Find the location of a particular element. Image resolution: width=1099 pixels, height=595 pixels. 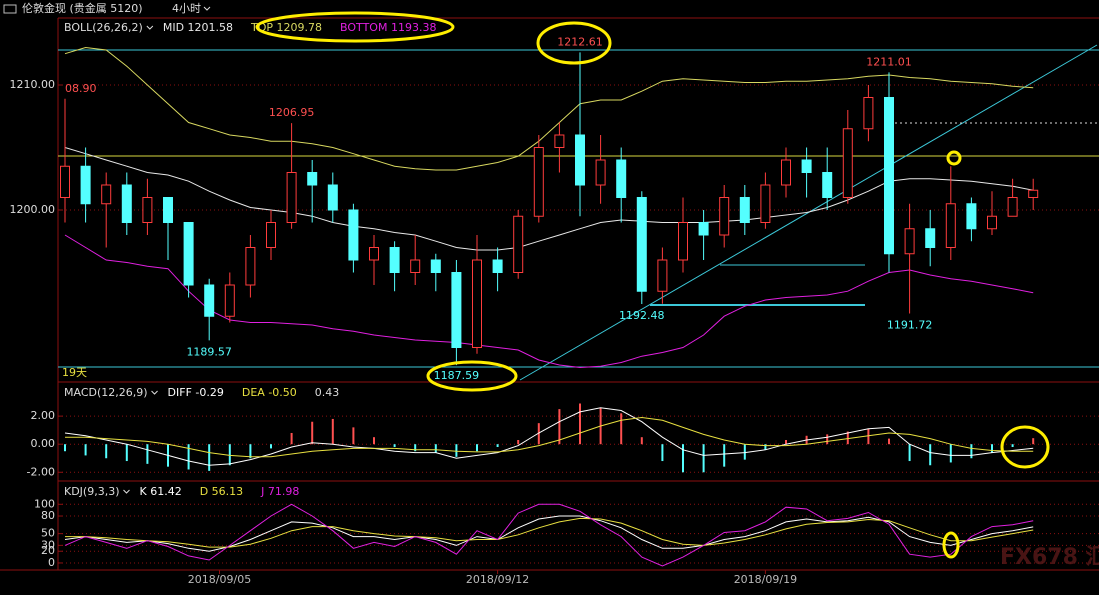

legend-entry: J 71.98 is located at coordinates (279, 491).